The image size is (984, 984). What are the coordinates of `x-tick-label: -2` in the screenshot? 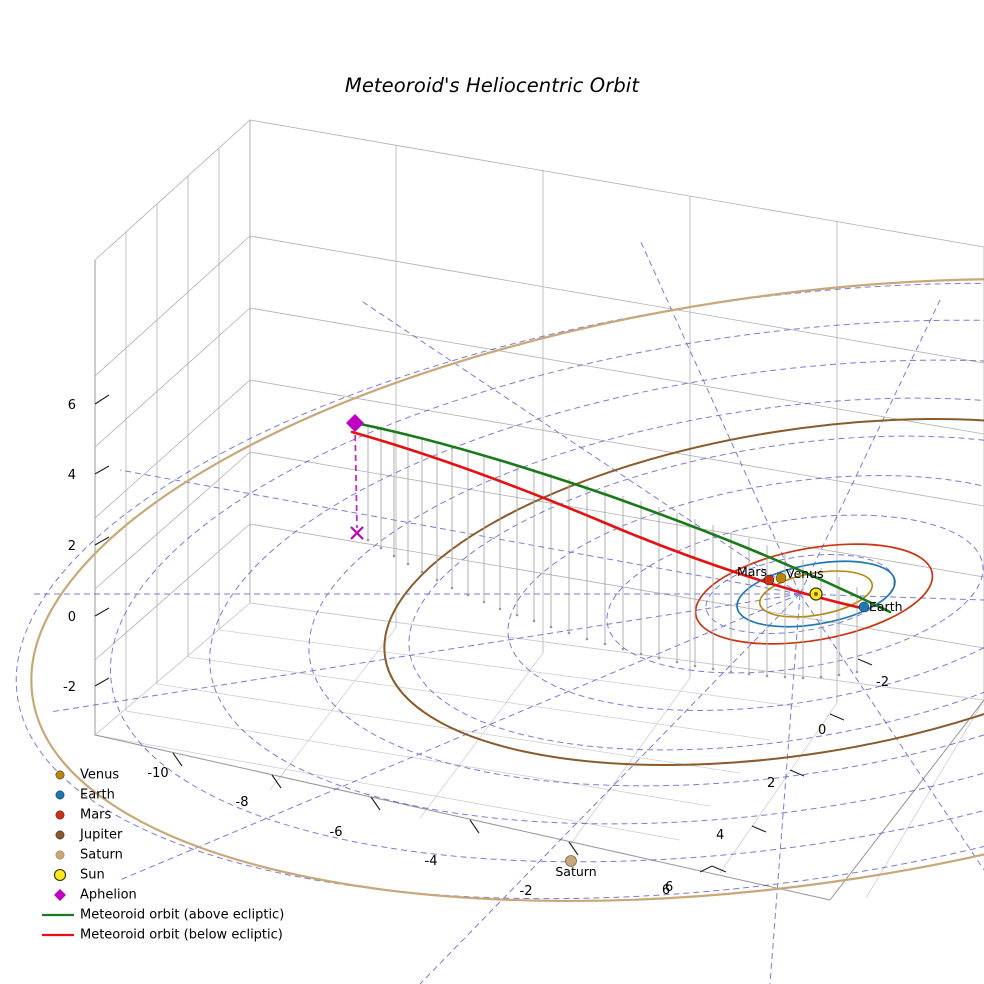 It's located at (526, 891).